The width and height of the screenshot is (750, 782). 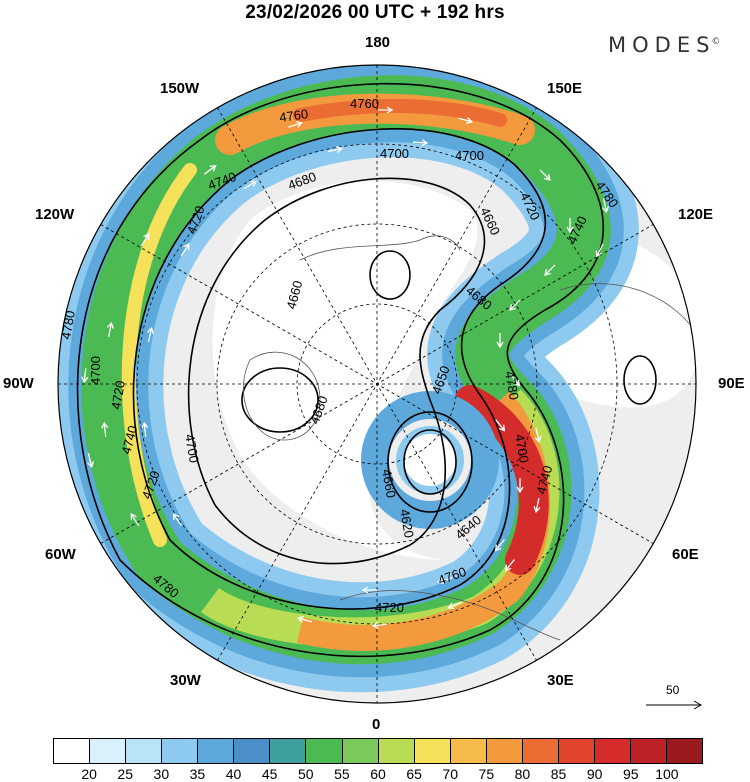 I want to click on vector-scale-key: 50, so click(x=676, y=698).